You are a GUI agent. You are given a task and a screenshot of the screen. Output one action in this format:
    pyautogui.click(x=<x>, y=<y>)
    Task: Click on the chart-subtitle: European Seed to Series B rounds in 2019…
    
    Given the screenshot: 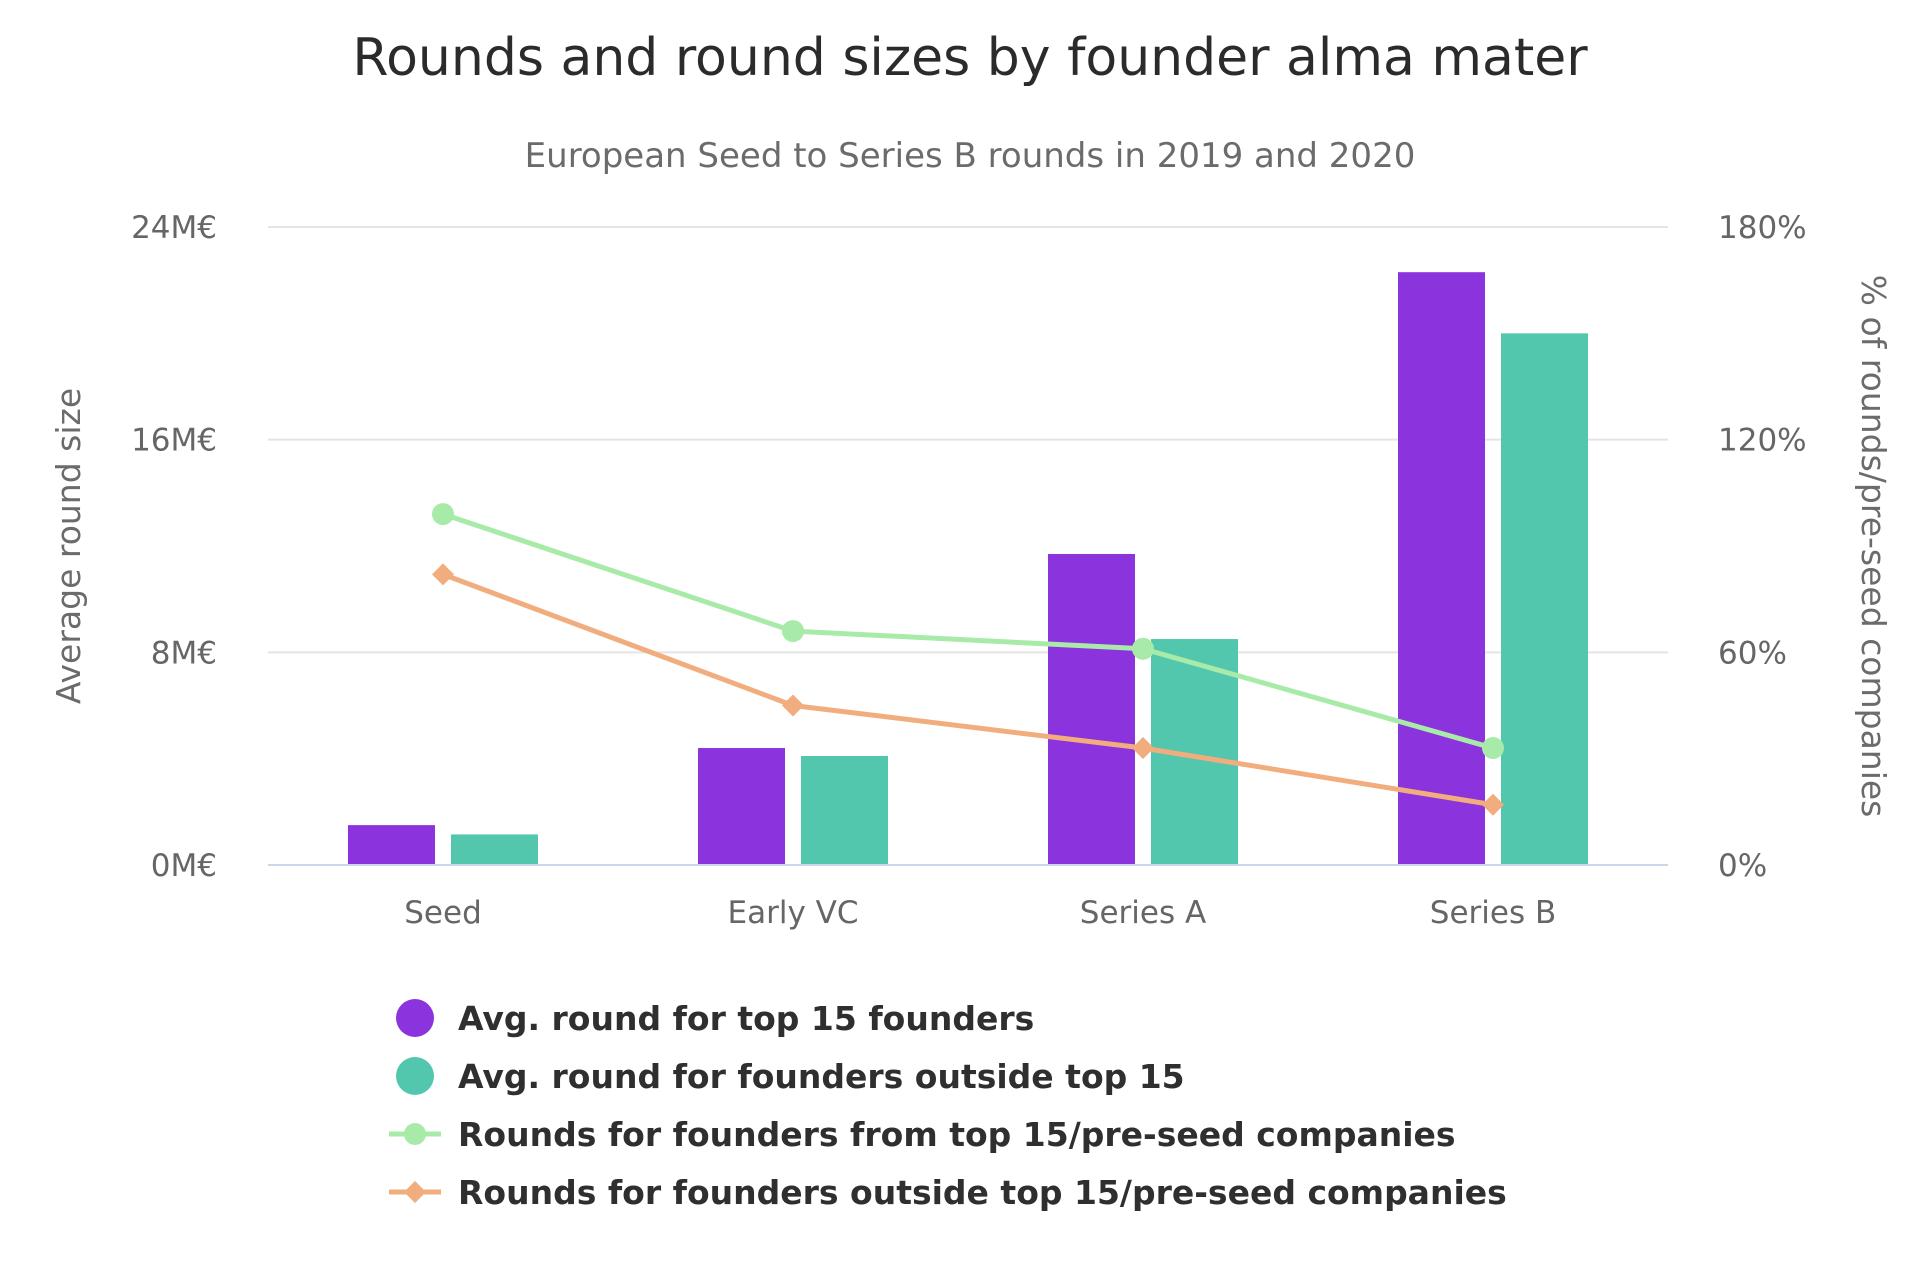 What is the action you would take?
    pyautogui.click(x=970, y=156)
    